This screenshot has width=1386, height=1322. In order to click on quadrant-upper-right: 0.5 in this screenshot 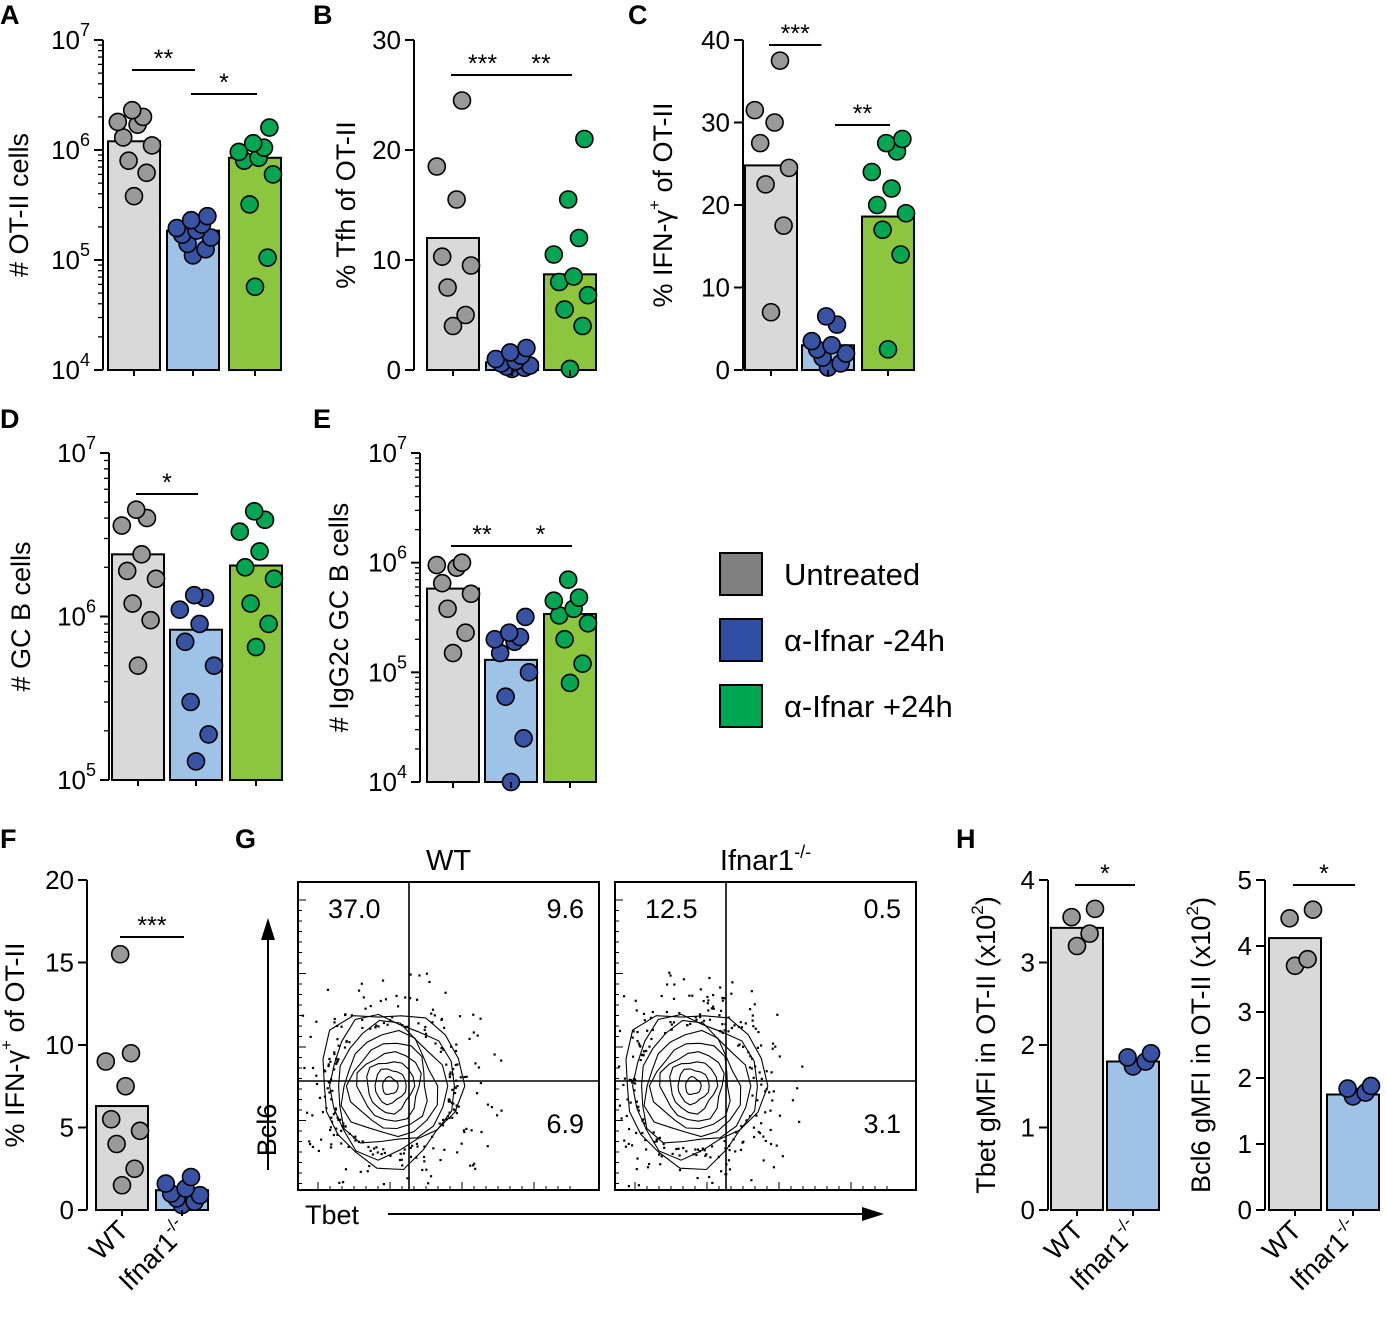, I will do `click(882, 909)`.